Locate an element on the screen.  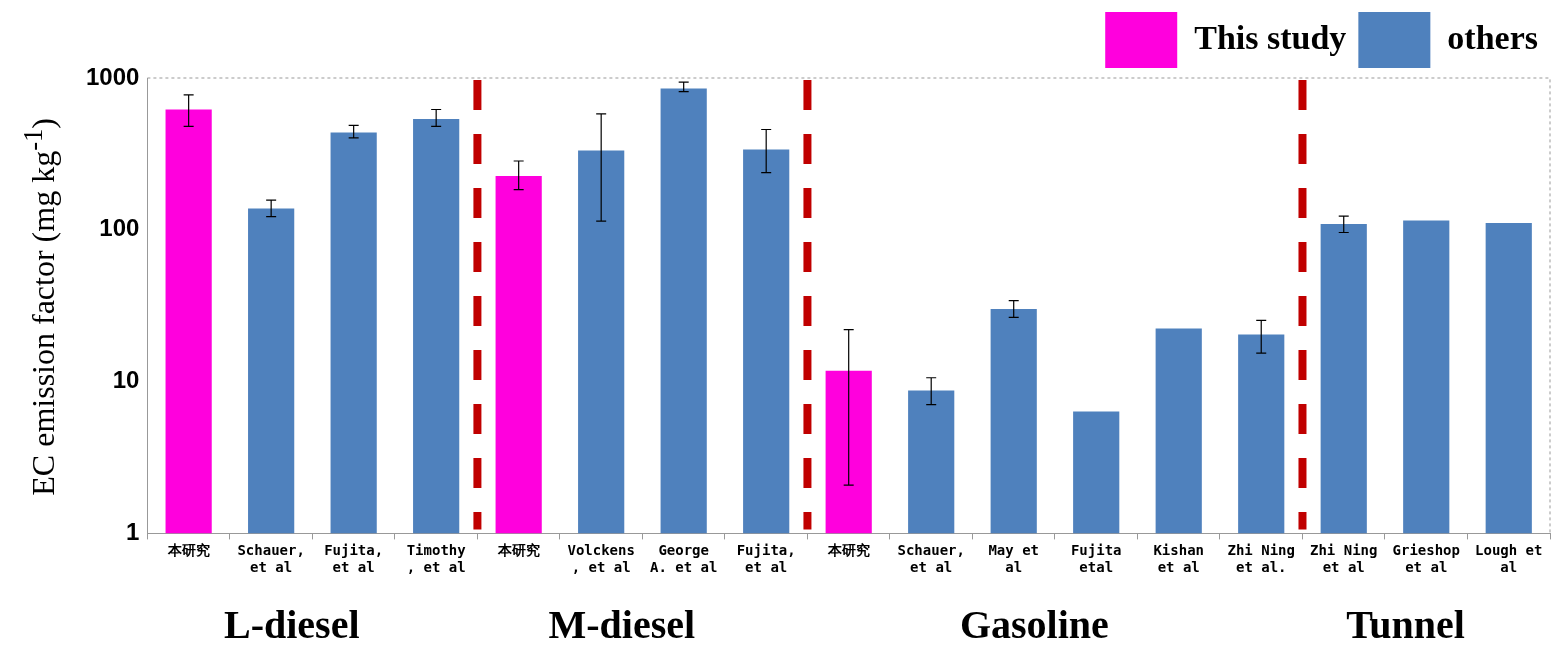
legend-label: others is located at coordinates (1493, 37).